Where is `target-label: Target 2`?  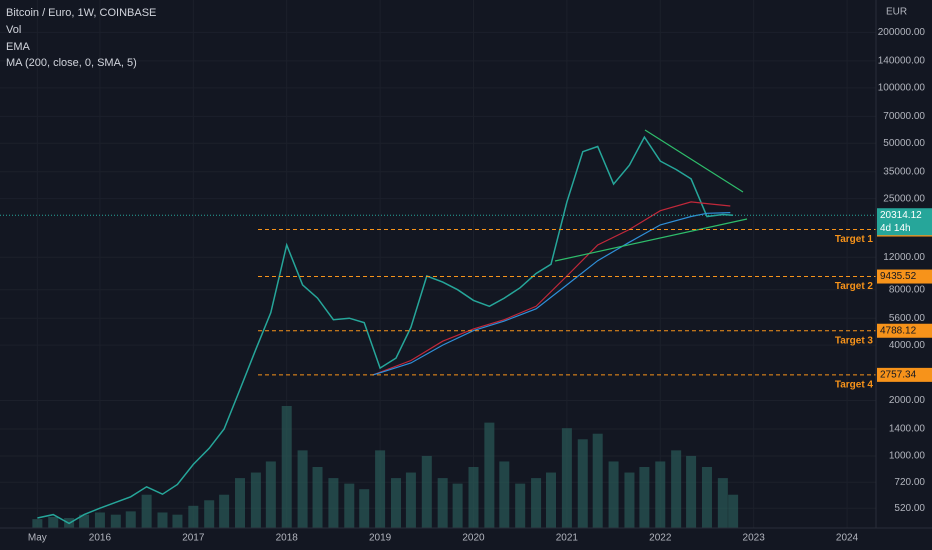
target-label: Target 2 is located at coordinates (854, 286).